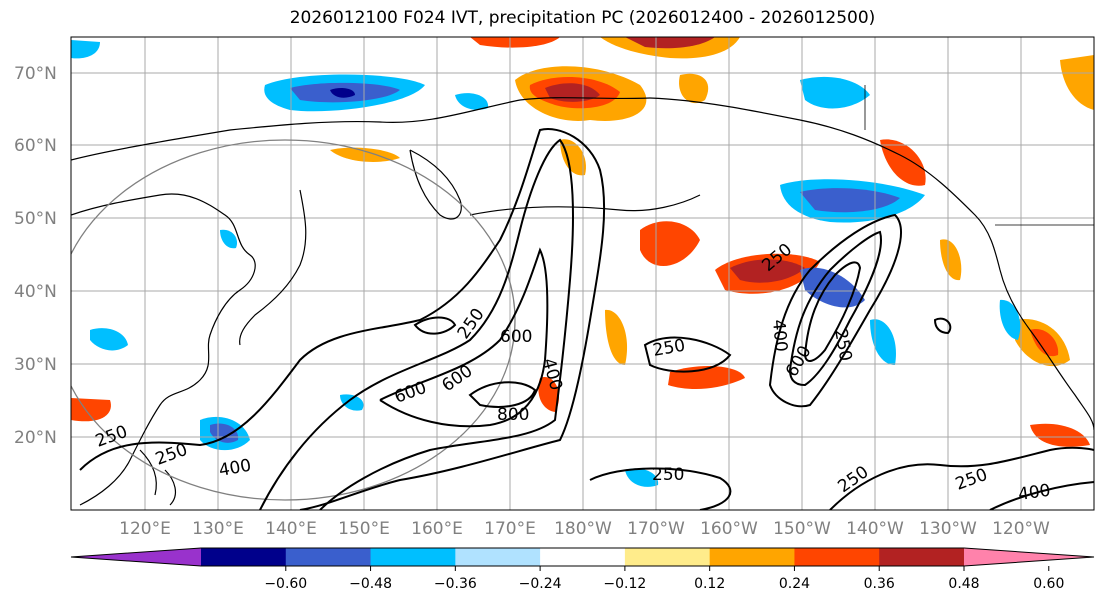 The height and width of the screenshot is (604, 1105). Describe the element at coordinates (979, 155) in the screenshot. I see `border-canada-us` at that location.